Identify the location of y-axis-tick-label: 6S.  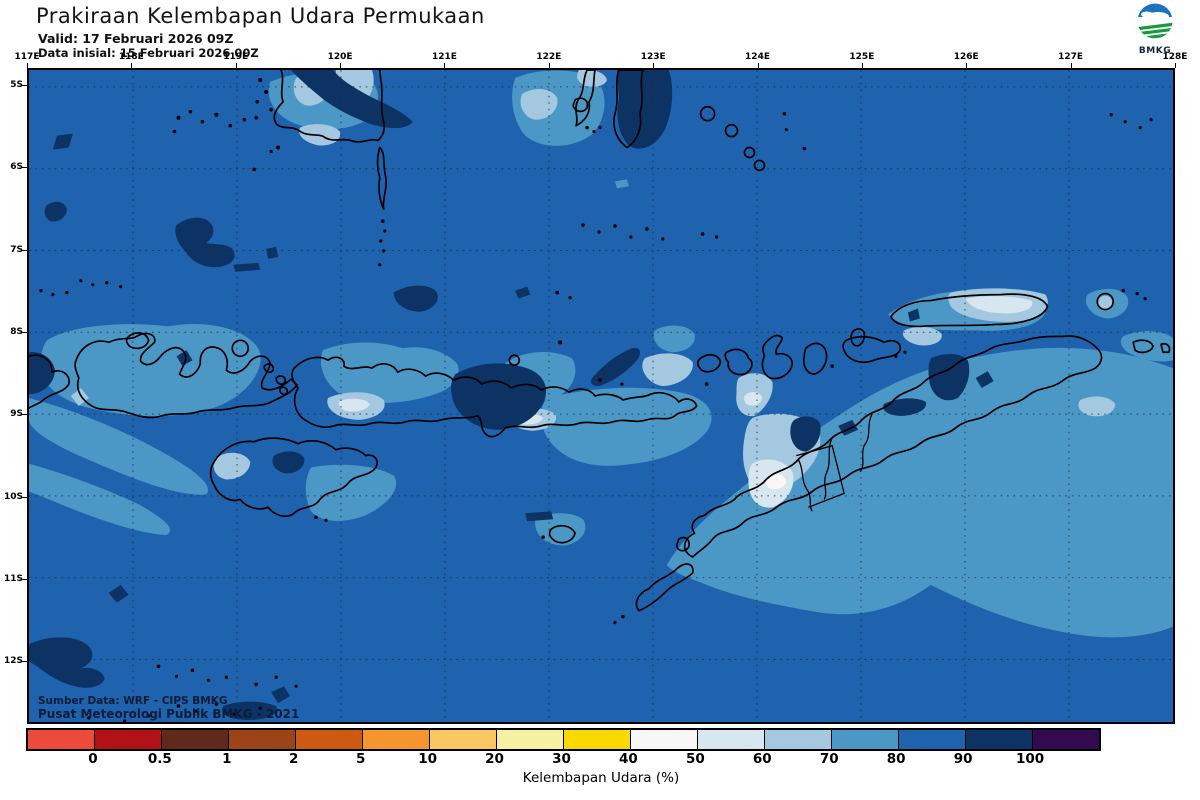
(16, 167).